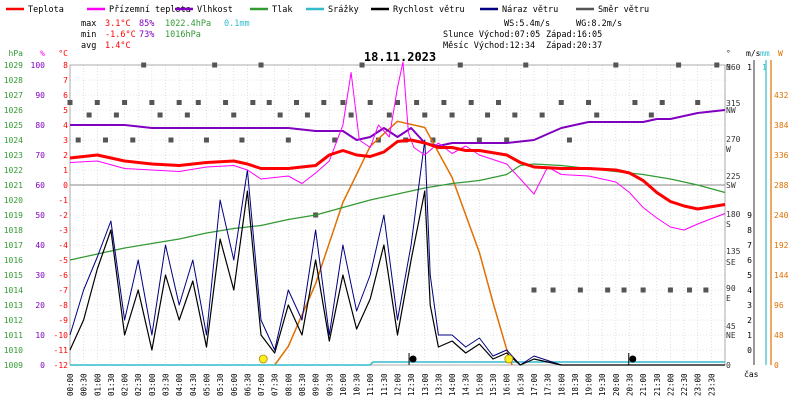  I want to click on tick-hpa: 1023, so click(13, 155).